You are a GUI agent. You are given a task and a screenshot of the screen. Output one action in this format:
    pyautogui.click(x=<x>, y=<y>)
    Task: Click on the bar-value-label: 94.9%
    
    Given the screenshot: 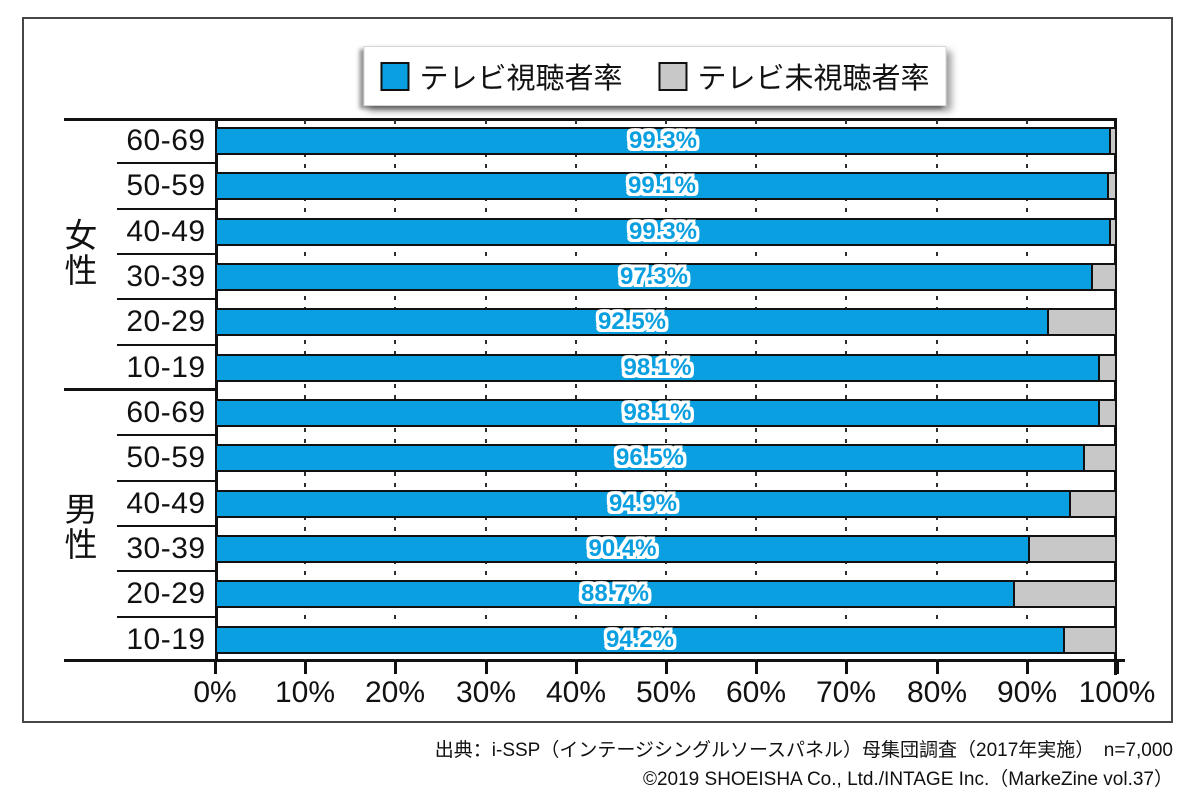 What is the action you would take?
    pyautogui.click(x=643, y=503)
    